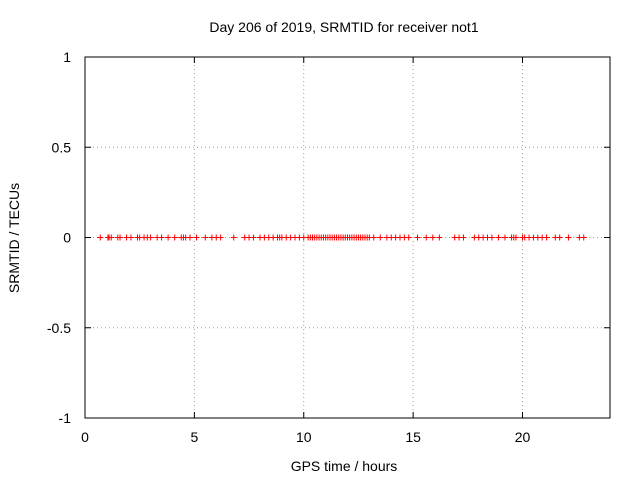 This screenshot has height=480, width=640. What do you see at coordinates (85, 437) in the screenshot?
I see `x-tick-label: 0` at bounding box center [85, 437].